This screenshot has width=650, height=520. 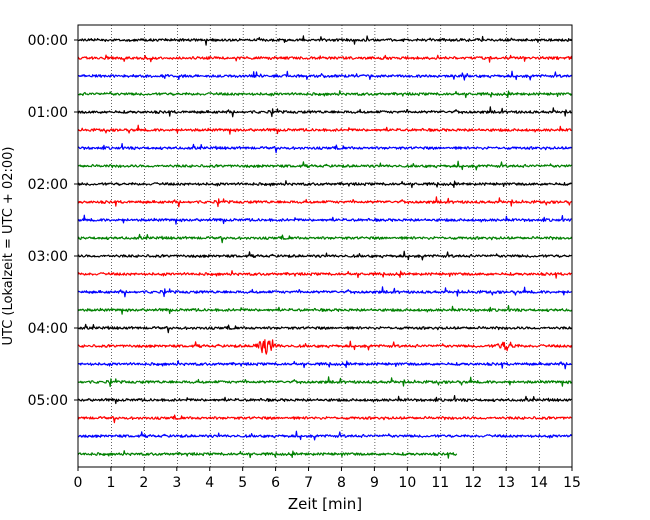 What do you see at coordinates (48, 257) in the screenshot?
I see `y-tick-label: 03:00` at bounding box center [48, 257].